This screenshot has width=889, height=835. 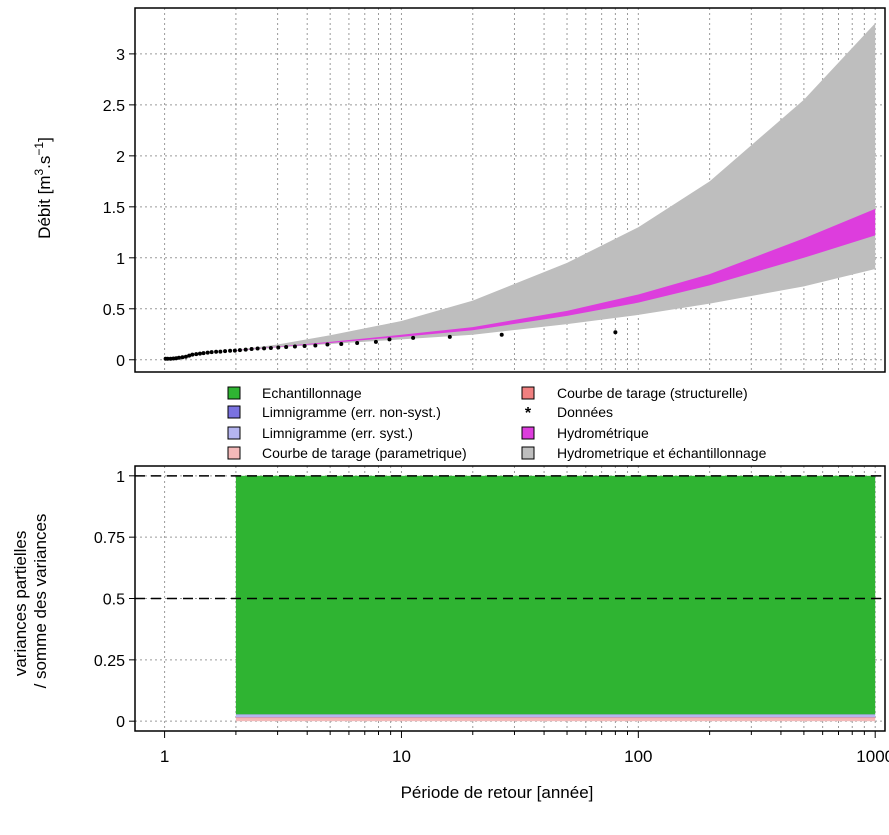 I want to click on bottom-y-tick-label: 0.25, so click(x=109, y=661).